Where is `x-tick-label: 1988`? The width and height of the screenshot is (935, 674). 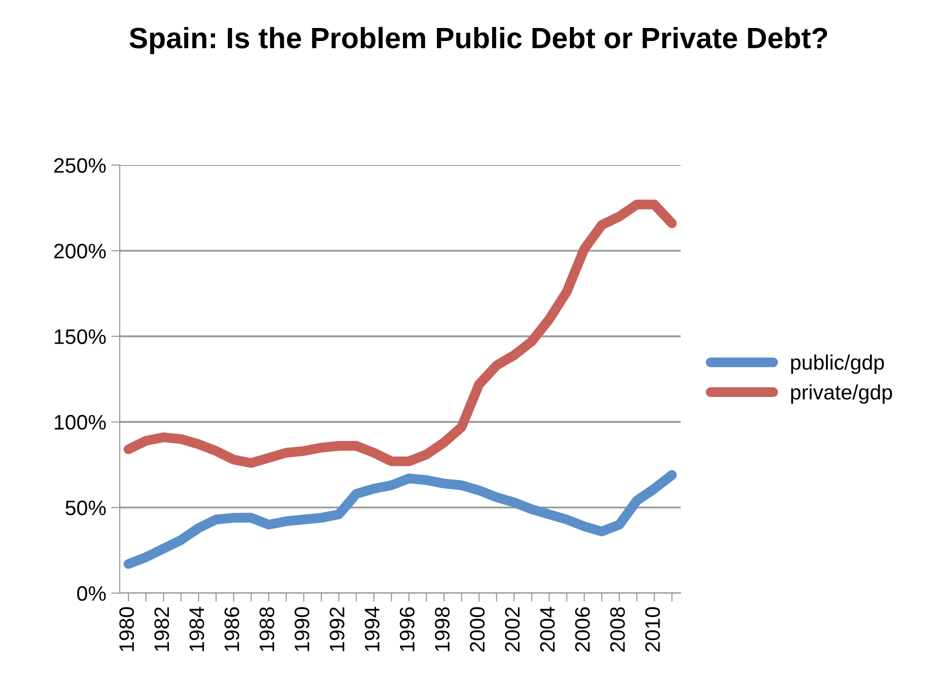
x-tick-label: 1988 is located at coordinates (267, 629).